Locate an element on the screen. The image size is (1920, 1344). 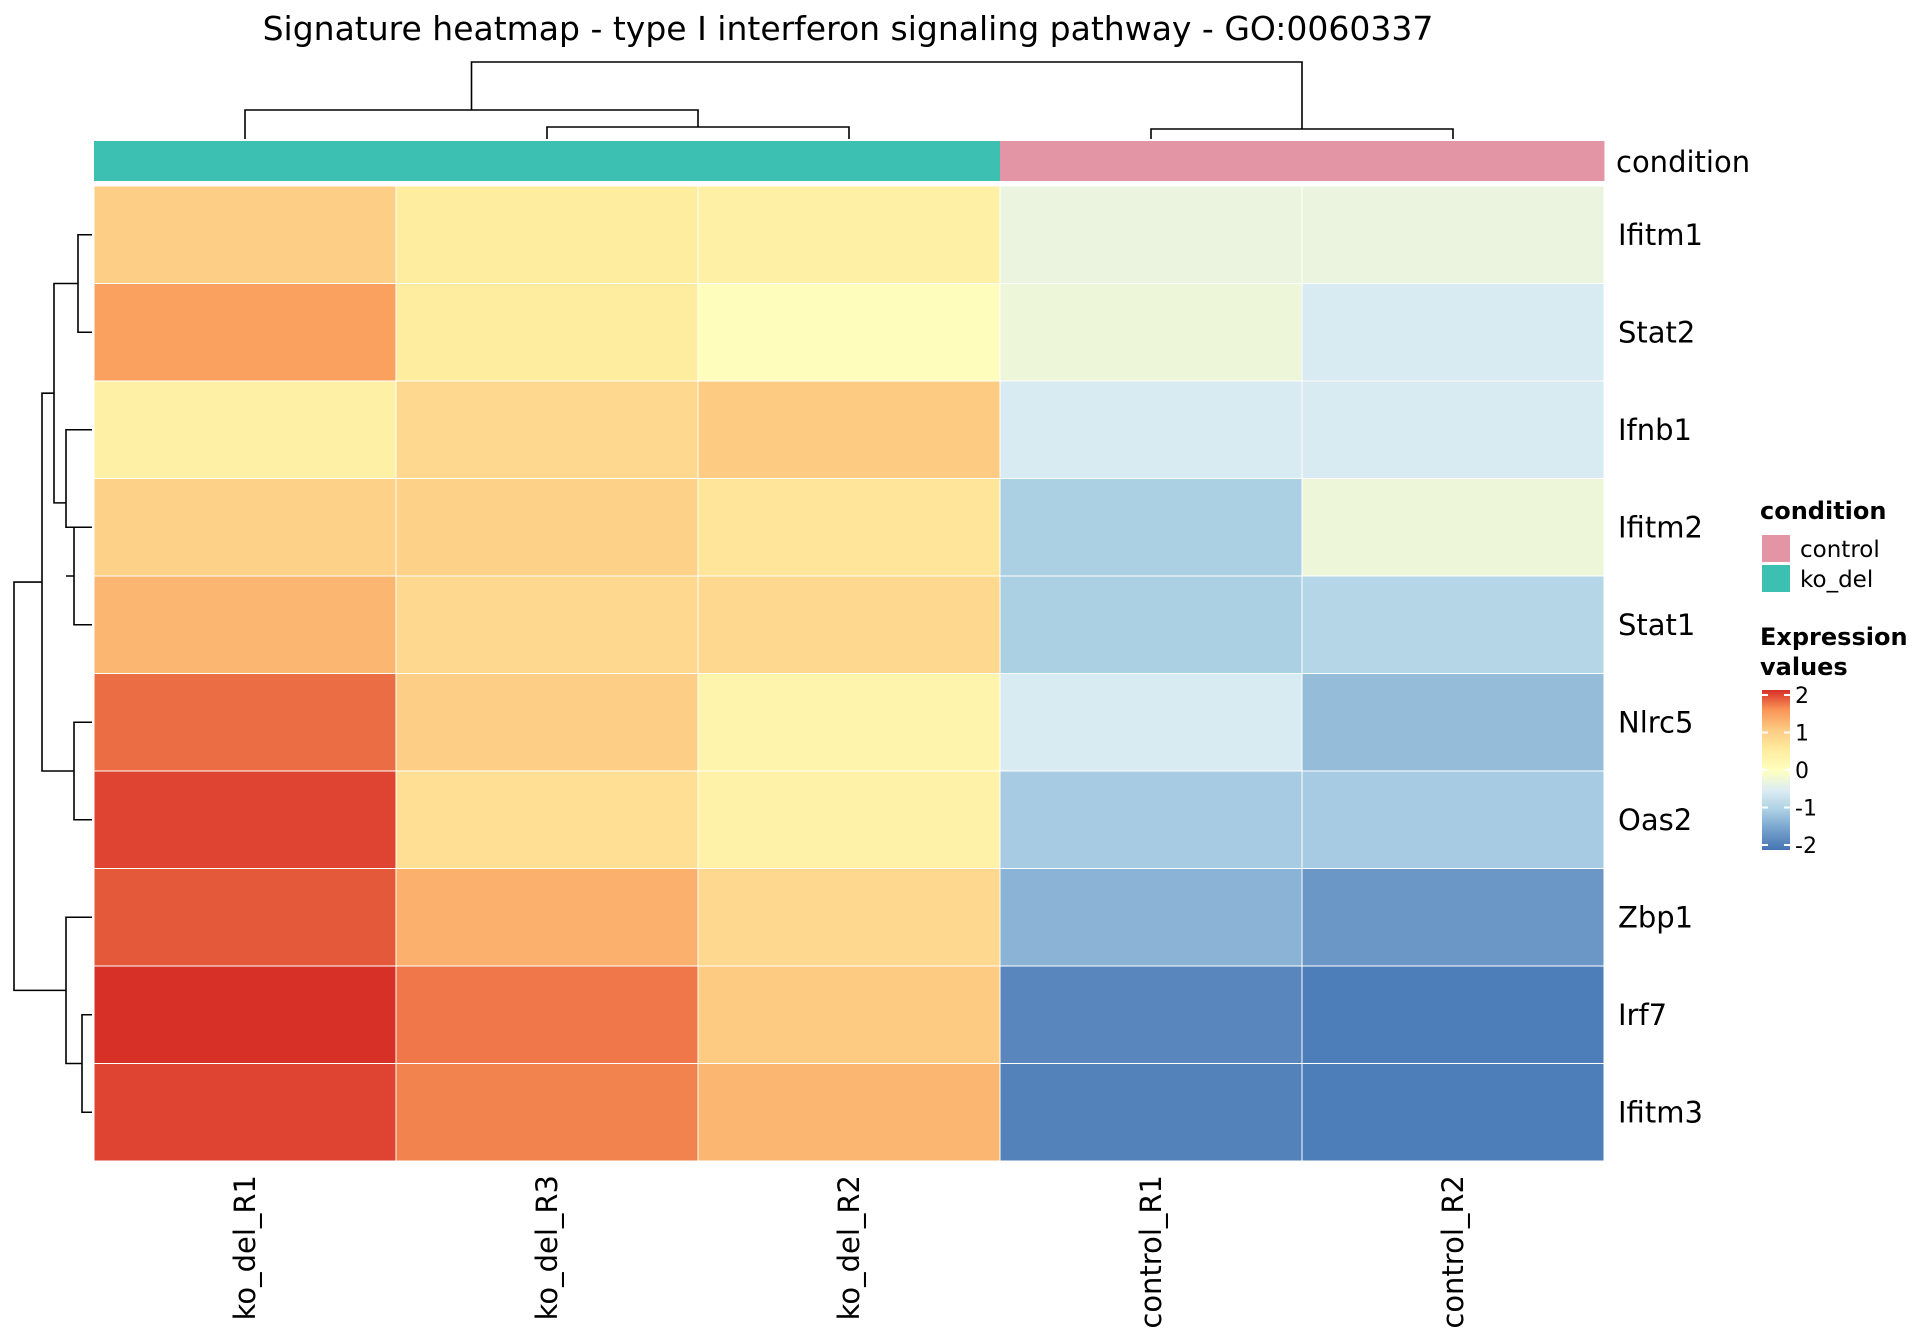
scale-tick-label: -1 is located at coordinates (1806, 809).